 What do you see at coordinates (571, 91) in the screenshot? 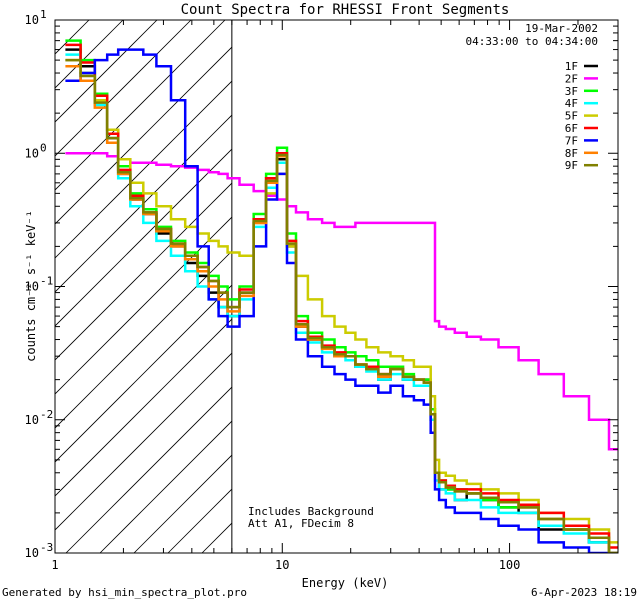
I see `legend-label-3f: 3F` at bounding box center [571, 91].